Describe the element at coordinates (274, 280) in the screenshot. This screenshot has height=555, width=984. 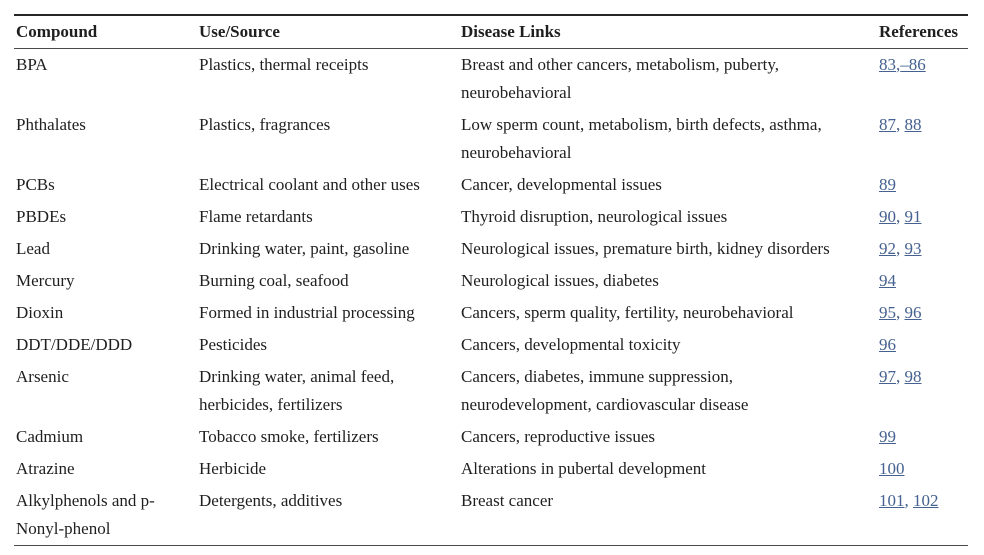
I see `use-source-cell: Burning coal, seafood` at that location.